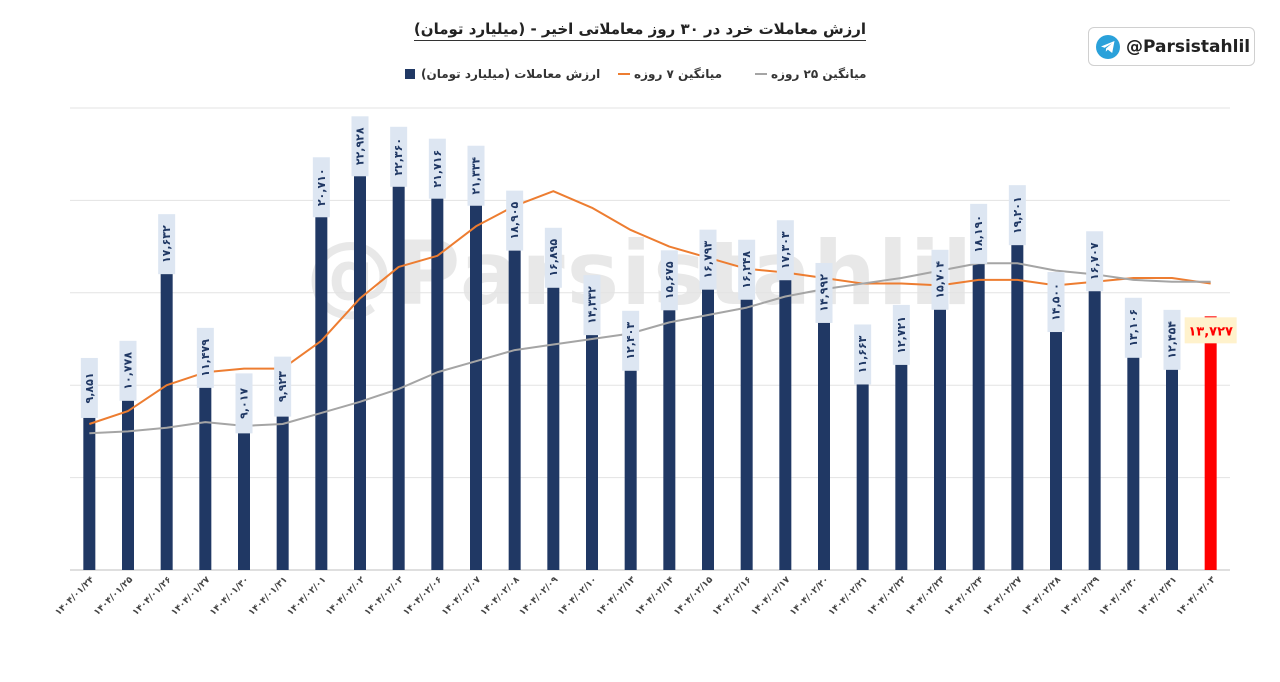 This screenshot has height=682, width=1280. Describe the element at coordinates (191, 596) in the screenshot. I see `x-tick-label: ۱۴۰۴/۰۱/۲۷` at that location.